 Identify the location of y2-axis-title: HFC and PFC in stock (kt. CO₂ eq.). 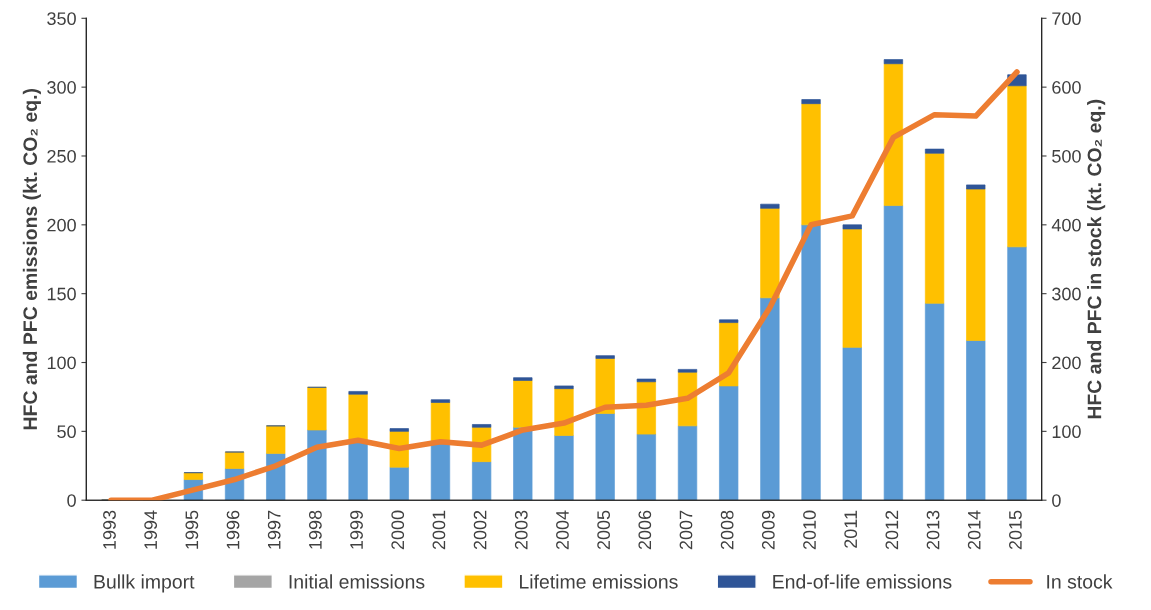
(1096, 259).